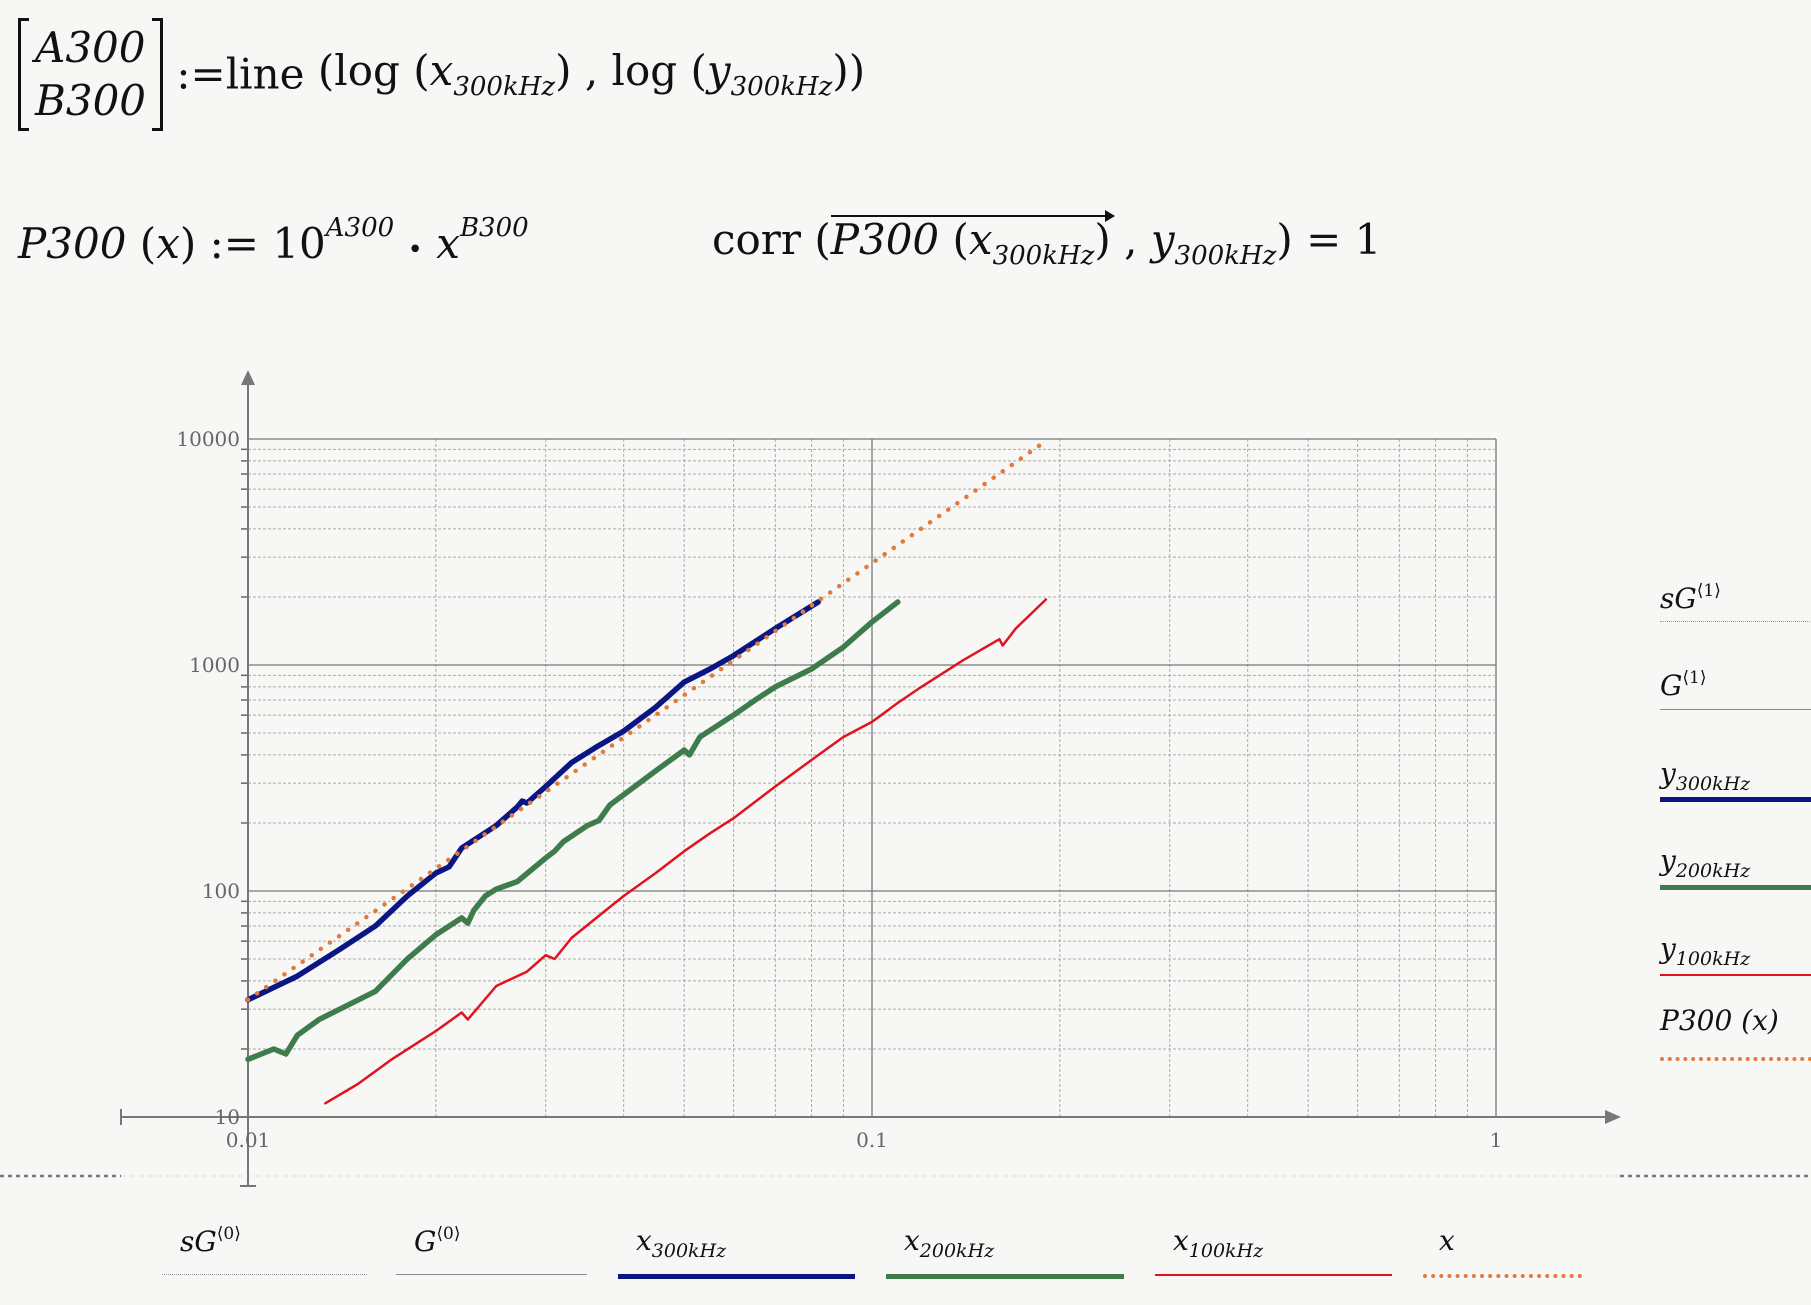 The height and width of the screenshot is (1305, 1811). Describe the element at coordinates (972, 240) in the screenshot. I see `vectorize-operator: P300 (x300kHz)` at that location.